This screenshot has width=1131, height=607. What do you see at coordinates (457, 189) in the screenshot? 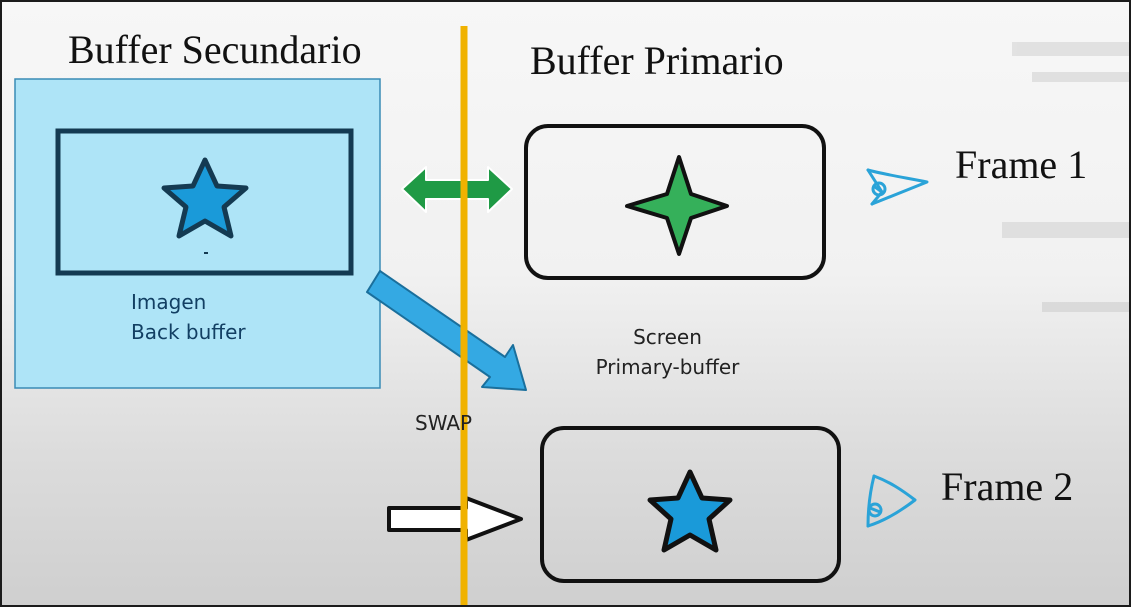
I see `double-arrow-icon` at bounding box center [457, 189].